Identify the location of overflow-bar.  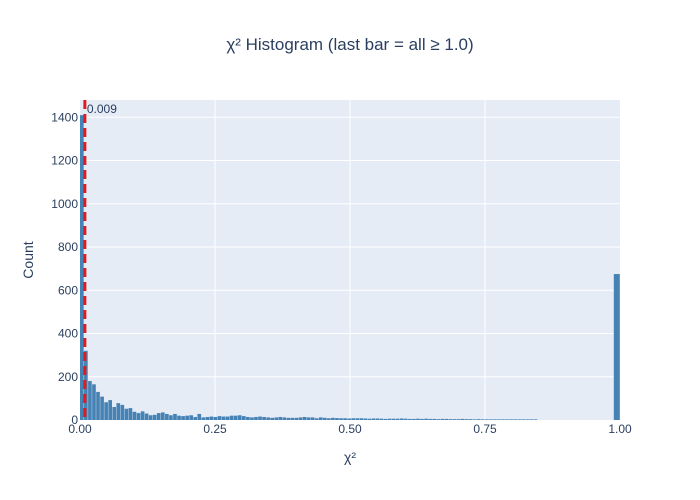
(616, 347).